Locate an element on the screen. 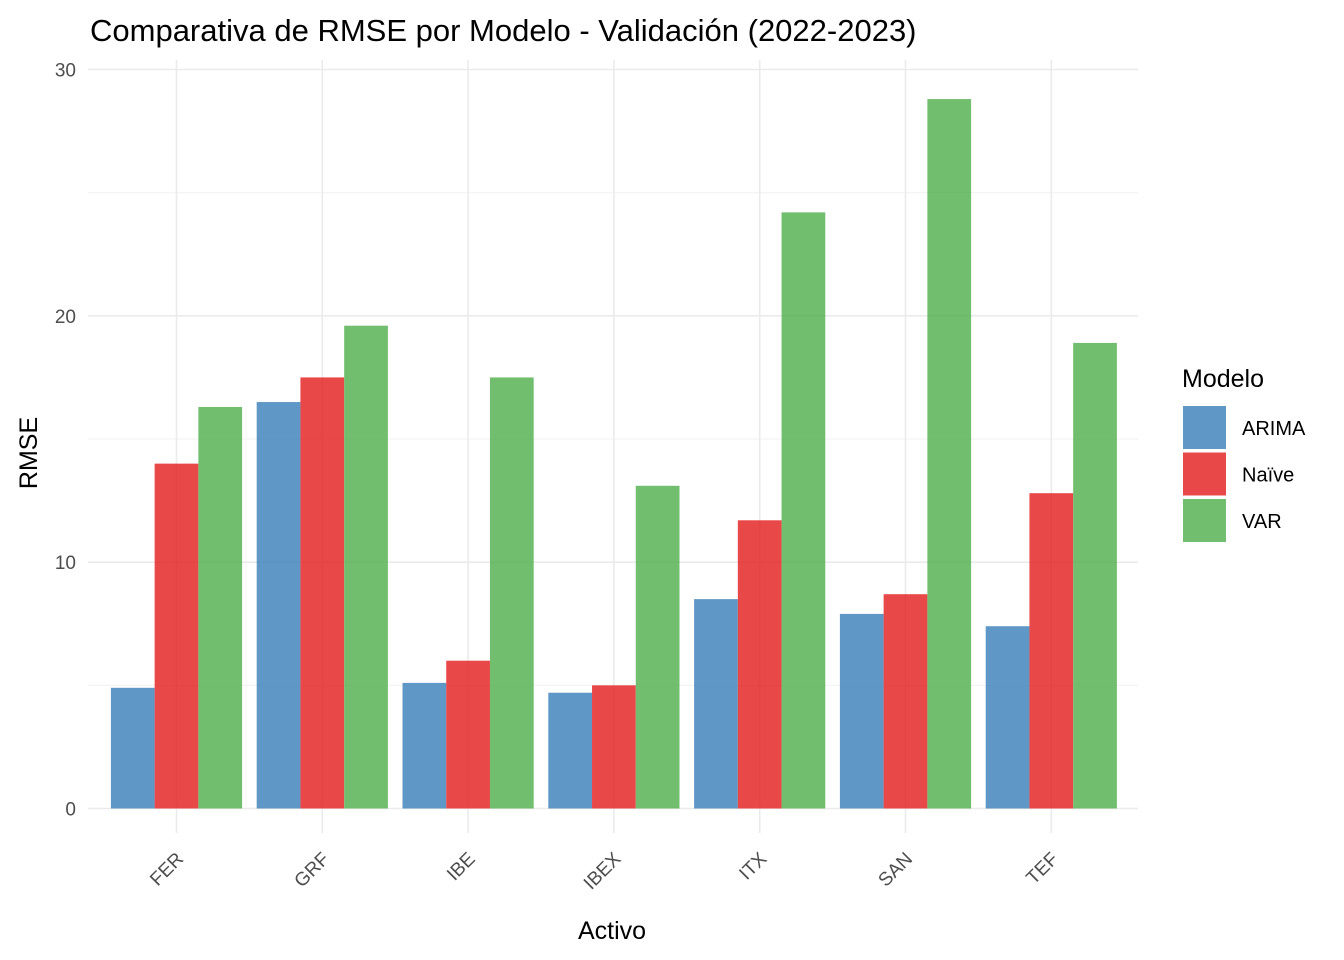 The width and height of the screenshot is (1344, 960). x-tick-label: SAN is located at coordinates (896, 870).